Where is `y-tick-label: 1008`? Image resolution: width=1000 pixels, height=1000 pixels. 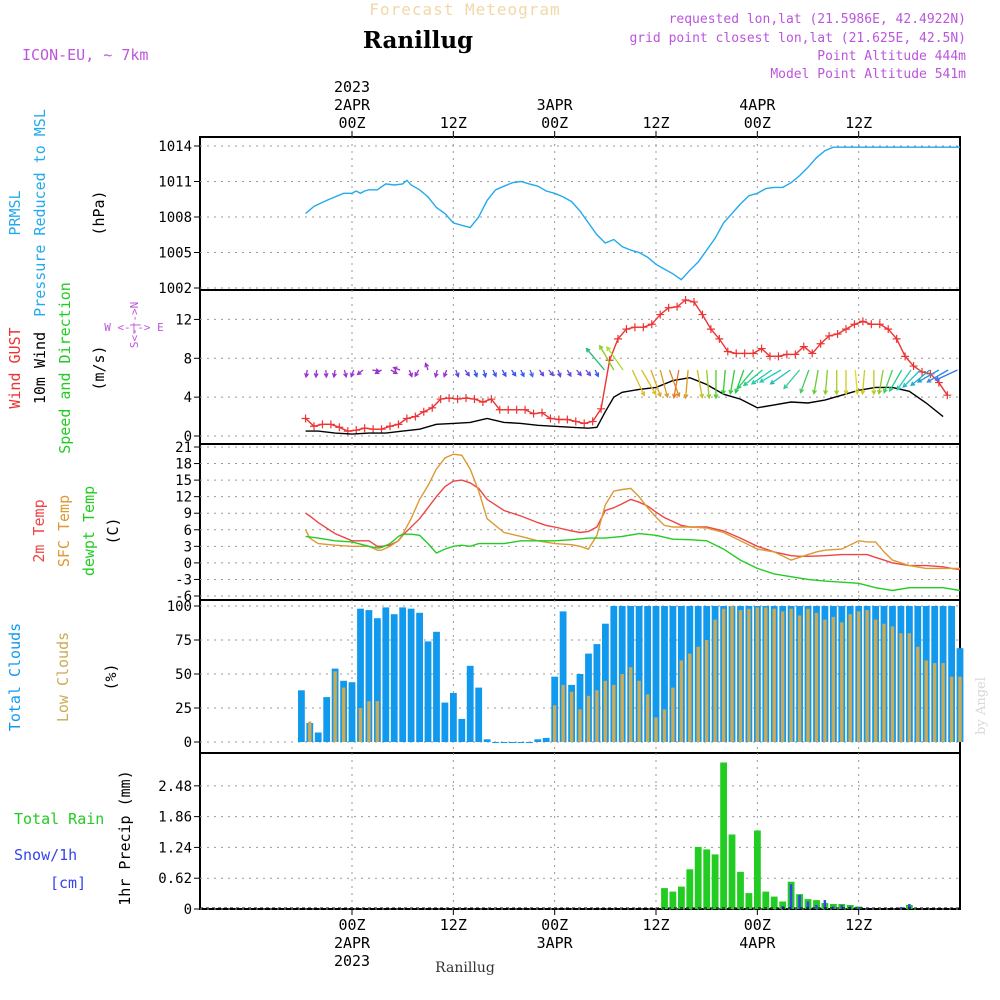 y-tick-label: 1008 is located at coordinates (175, 218).